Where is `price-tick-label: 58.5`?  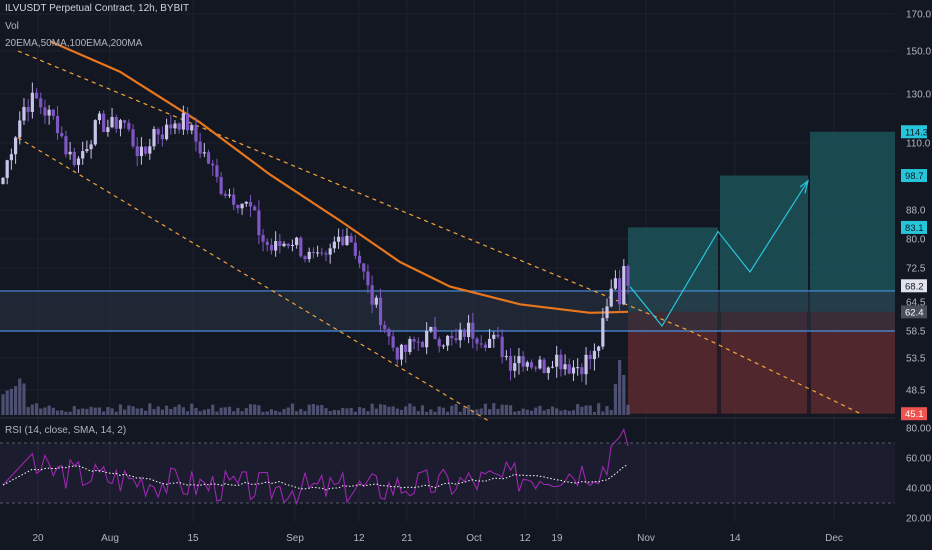
price-tick-label: 58.5 is located at coordinates (916, 332).